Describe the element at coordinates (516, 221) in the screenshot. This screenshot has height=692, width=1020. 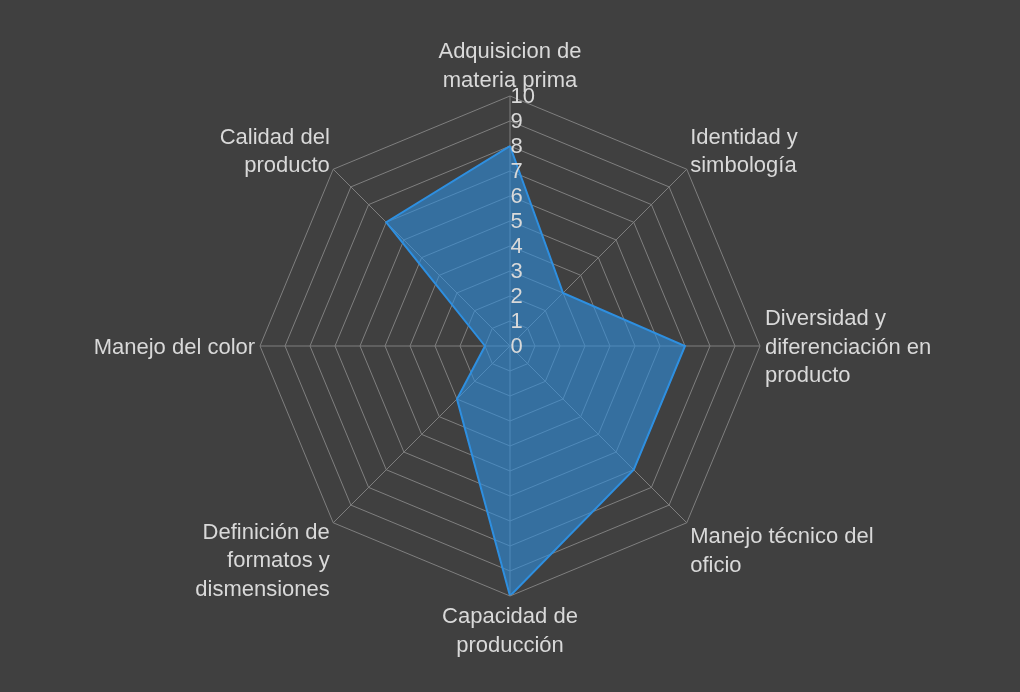
I see `y-tick-label: 5` at that location.